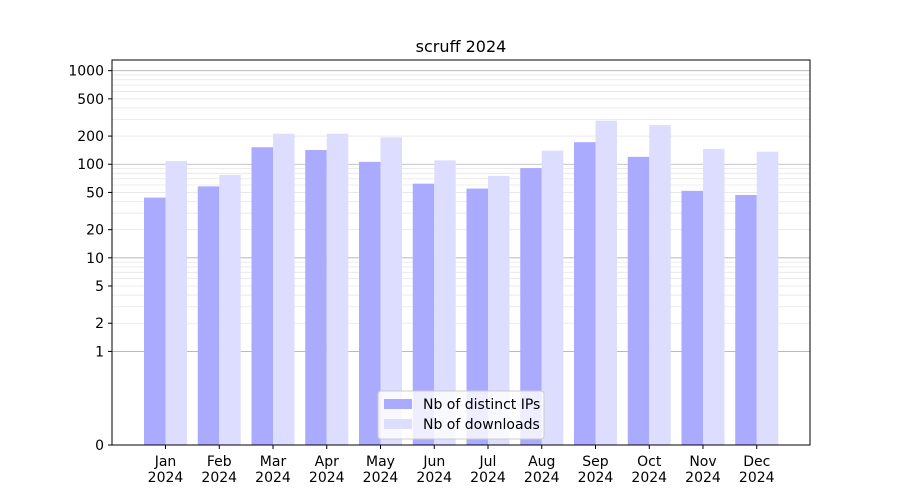  Describe the element at coordinates (219, 462) in the screenshot. I see `x-tick-label-month: Feb` at that location.